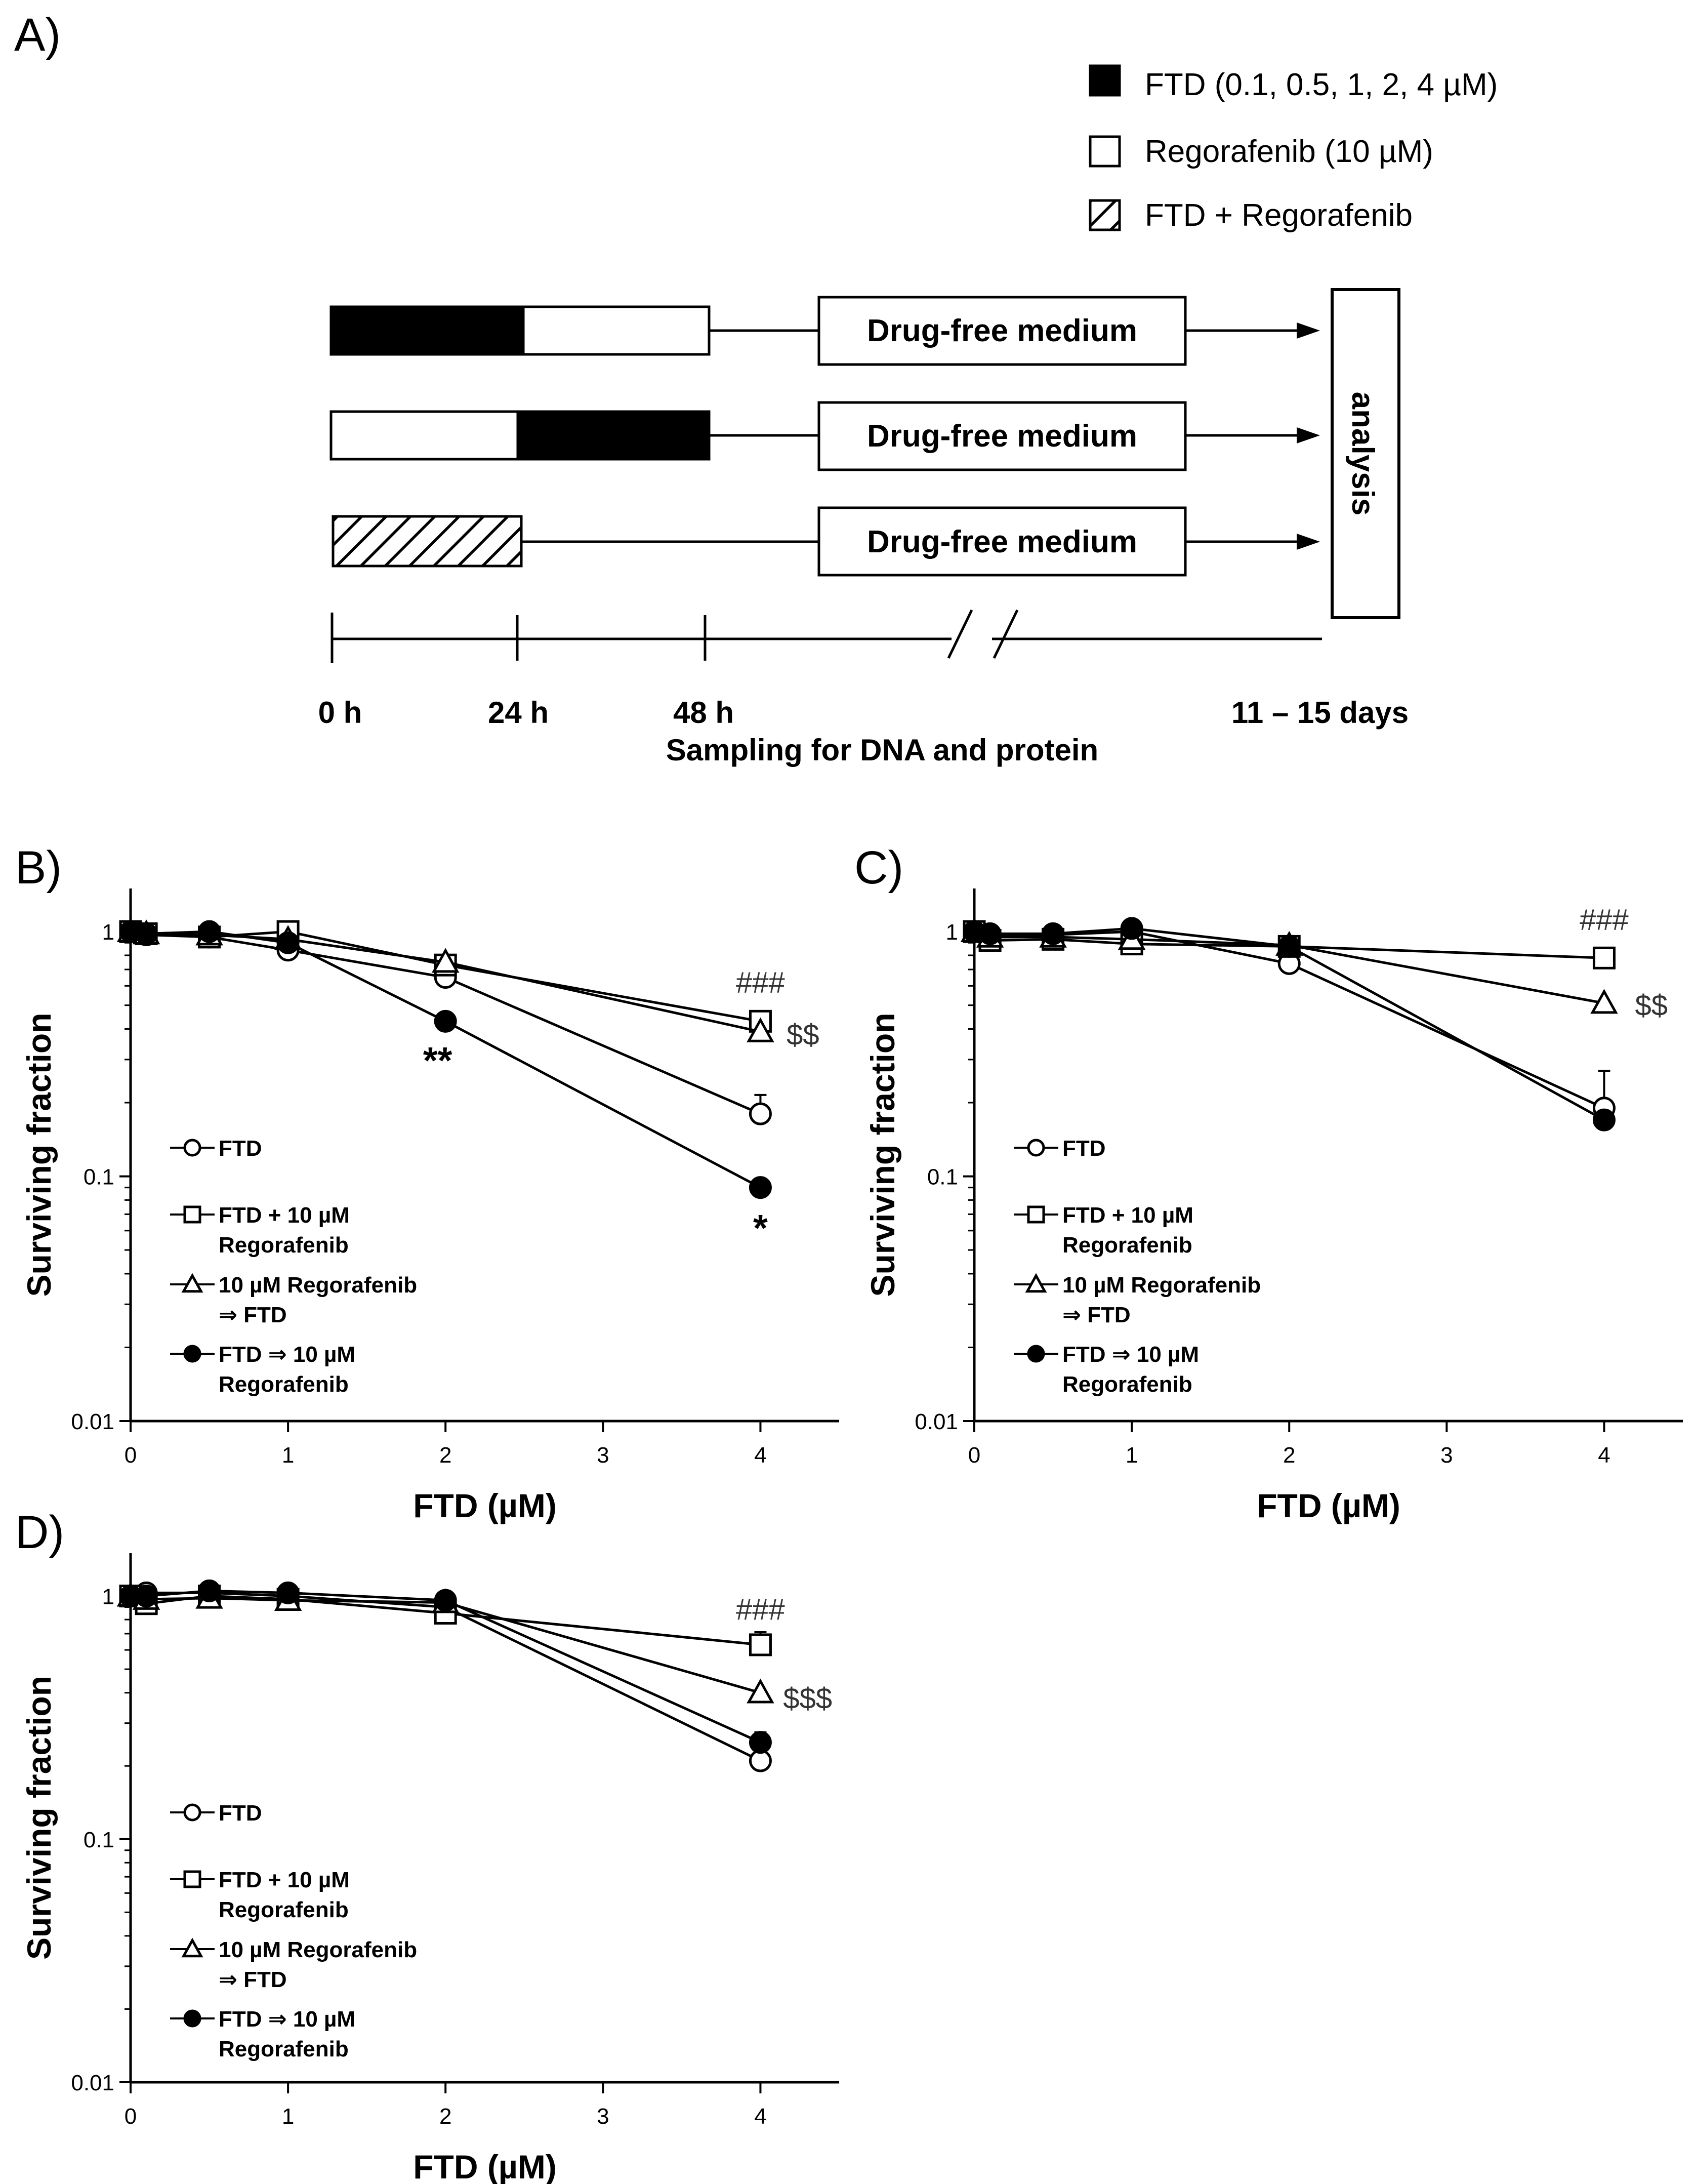 This screenshot has height=2184, width=1694. Describe the element at coordinates (616, 330) in the screenshot. I see `scheme1-regorafenib-block` at that location.